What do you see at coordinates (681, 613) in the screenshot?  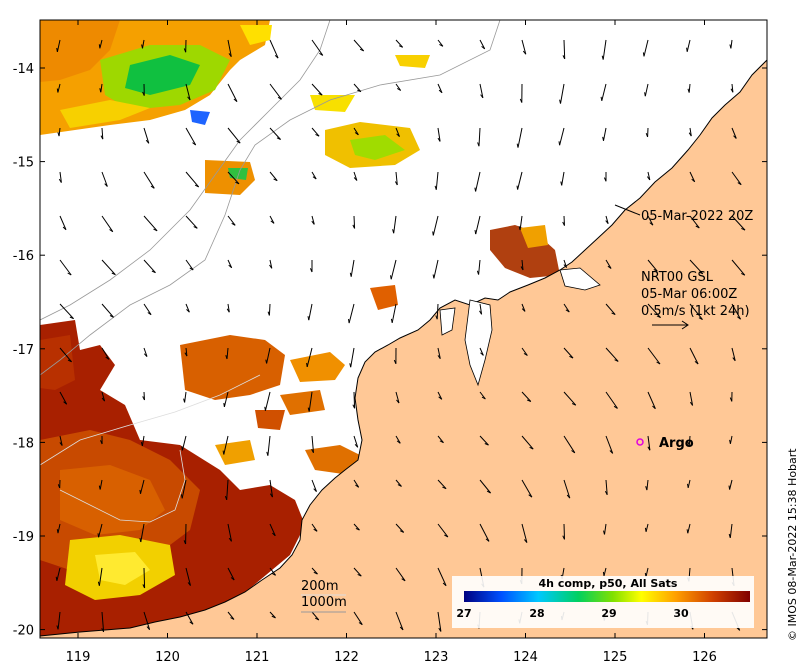 I see `colorbar-tick-label: 30` at bounding box center [681, 613].